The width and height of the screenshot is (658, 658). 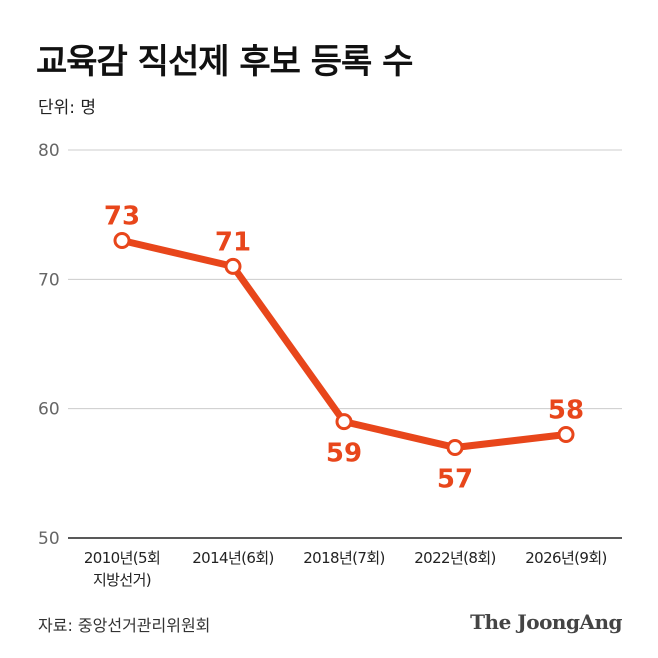 I want to click on data-label-0: 73, so click(x=122, y=217).